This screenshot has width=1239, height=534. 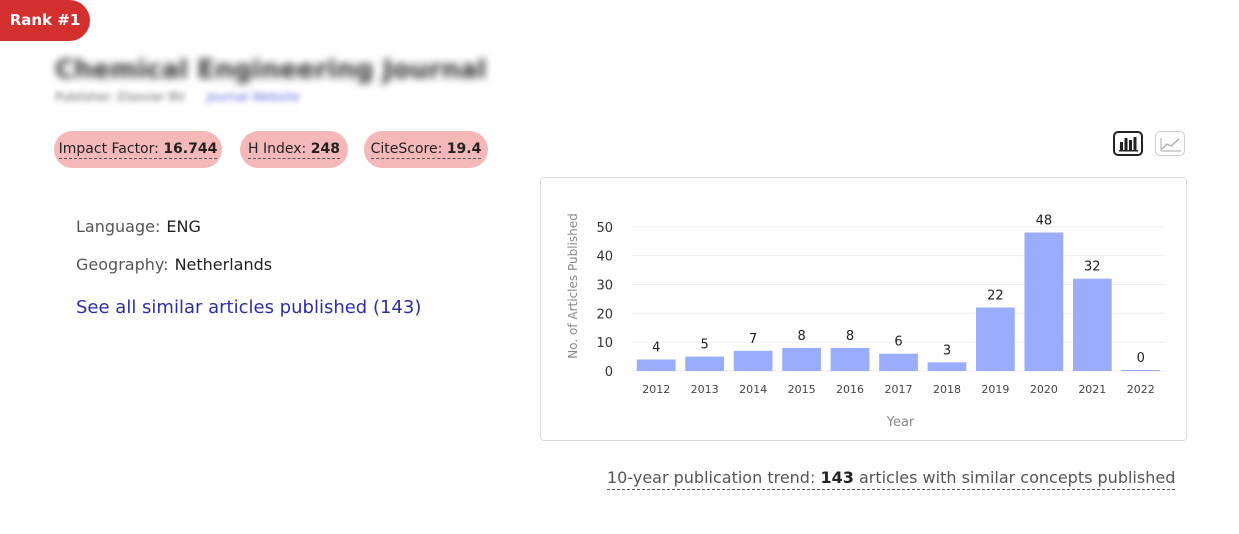 I want to click on journal-website-link: Journal Website, so click(x=253, y=97).